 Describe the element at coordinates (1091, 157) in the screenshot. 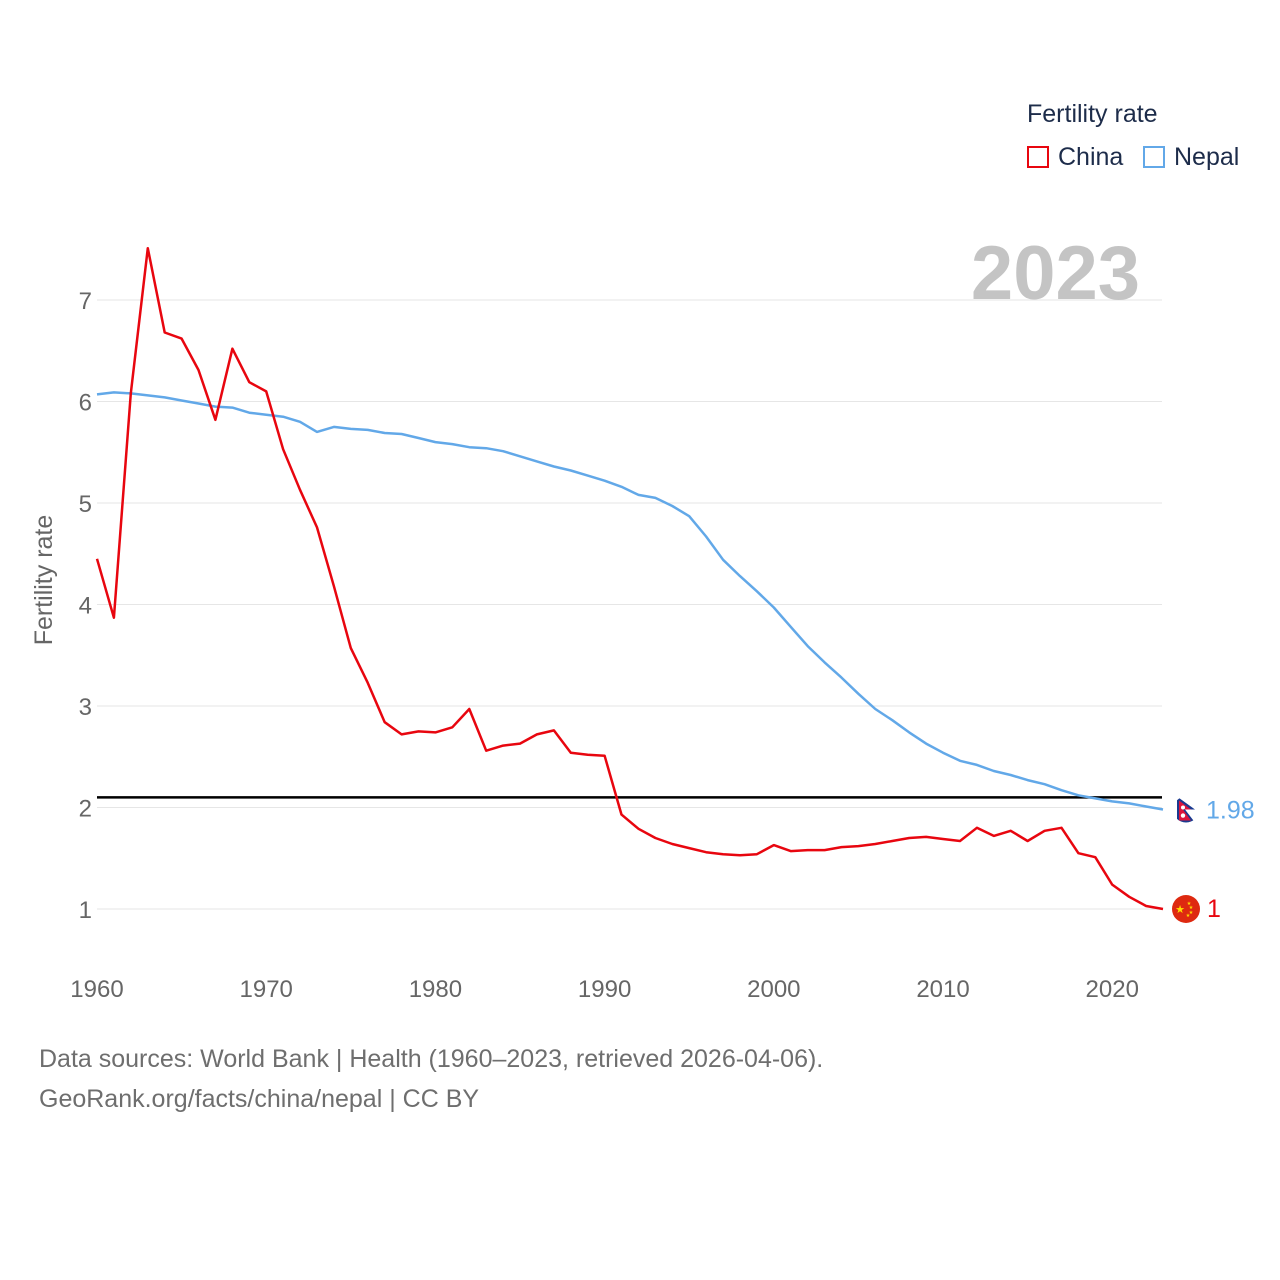

I see `legend-item-china: China` at that location.